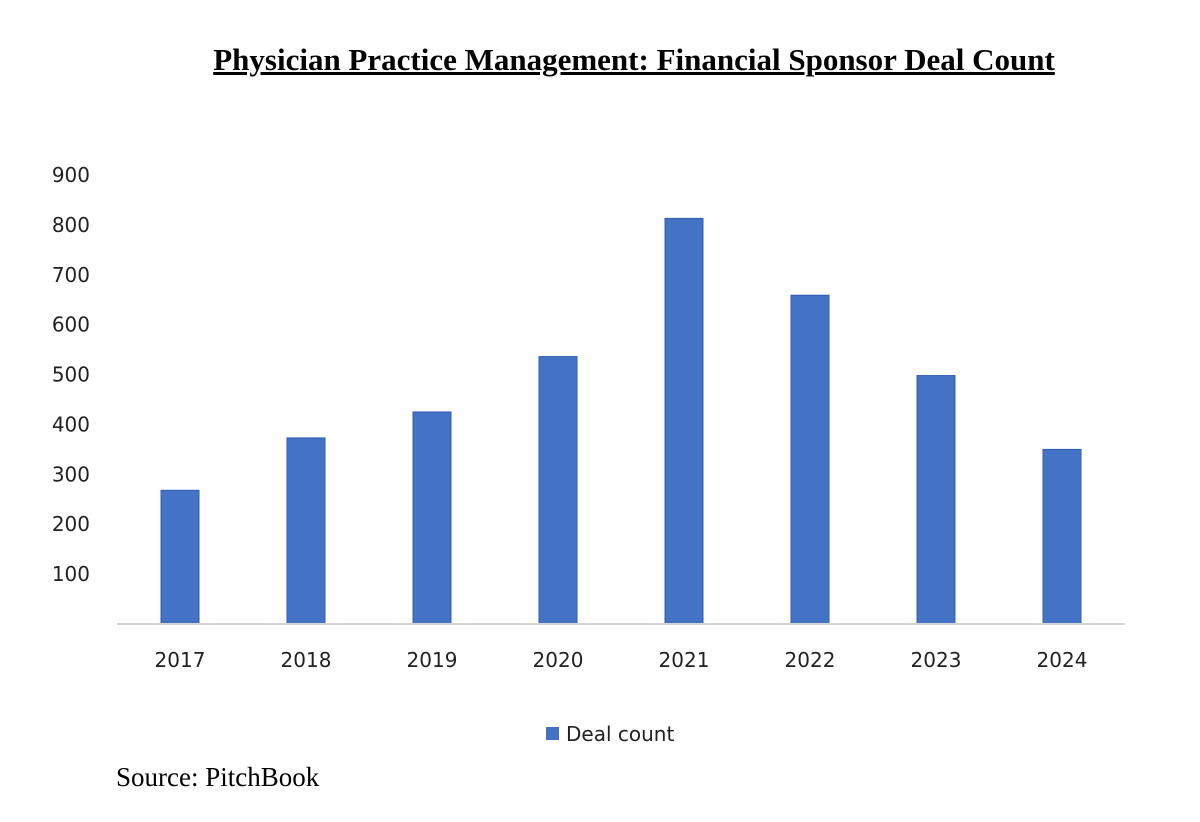 The width and height of the screenshot is (1200, 822). What do you see at coordinates (432, 518) in the screenshot?
I see `bar-2019` at bounding box center [432, 518].